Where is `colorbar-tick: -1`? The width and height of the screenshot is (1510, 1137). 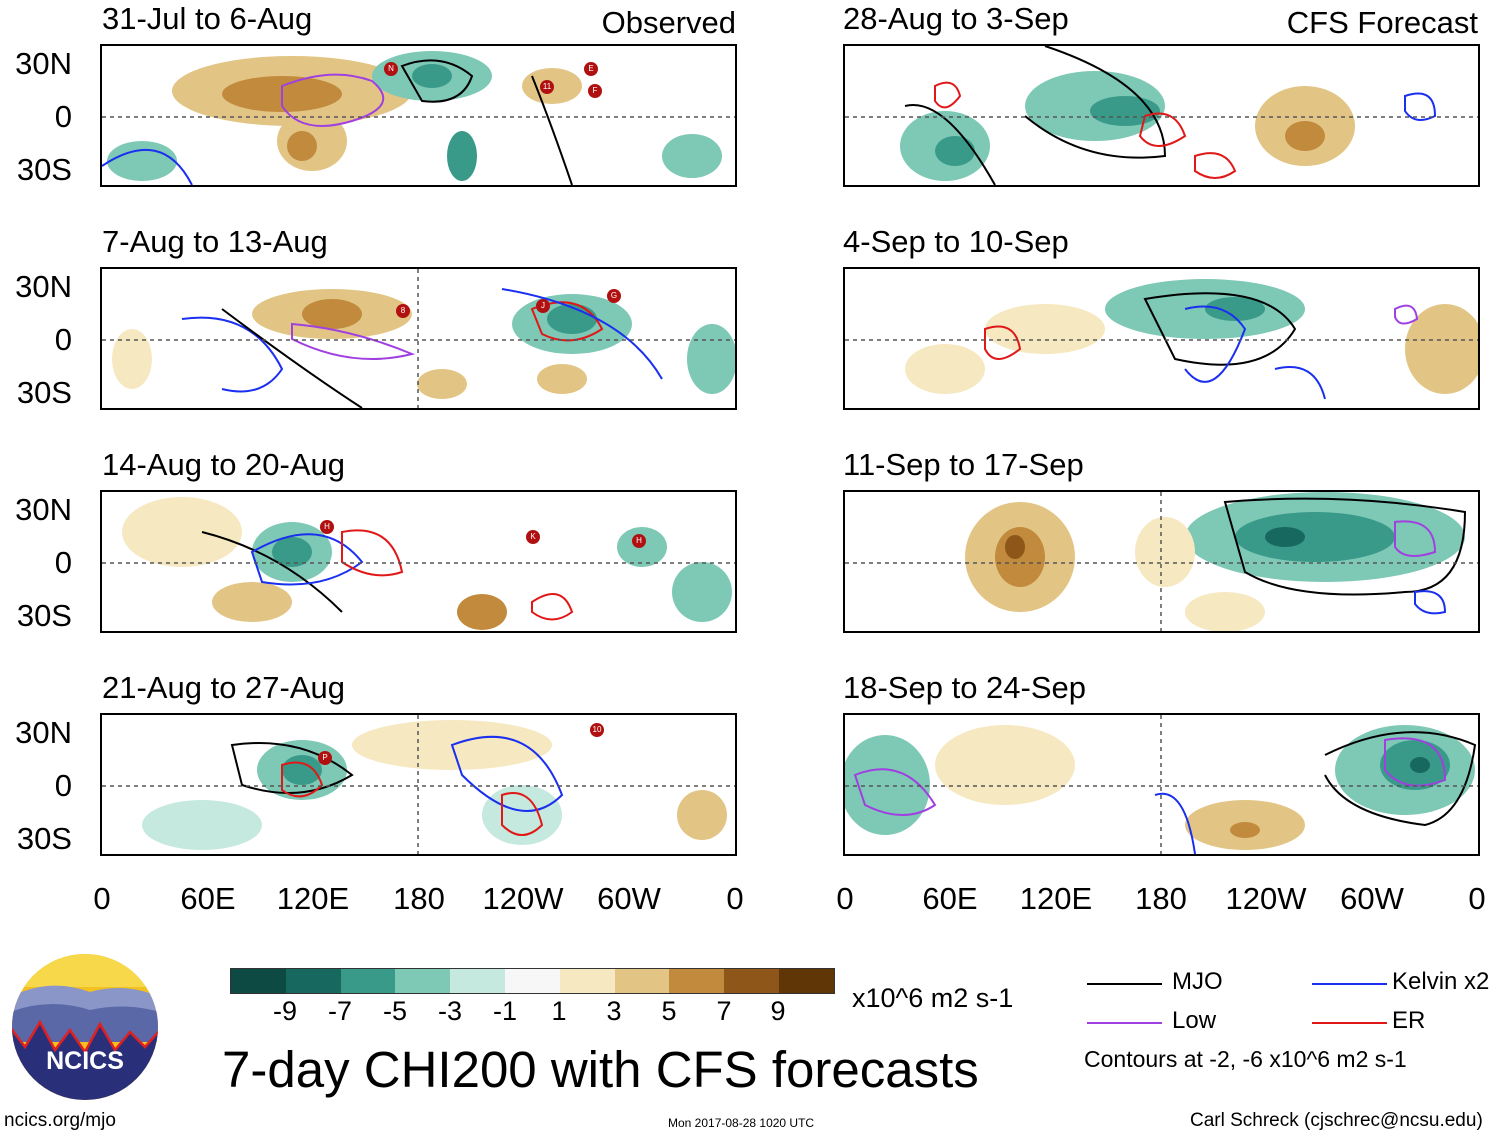
colorbar-tick: -1 is located at coordinates (505, 1011).